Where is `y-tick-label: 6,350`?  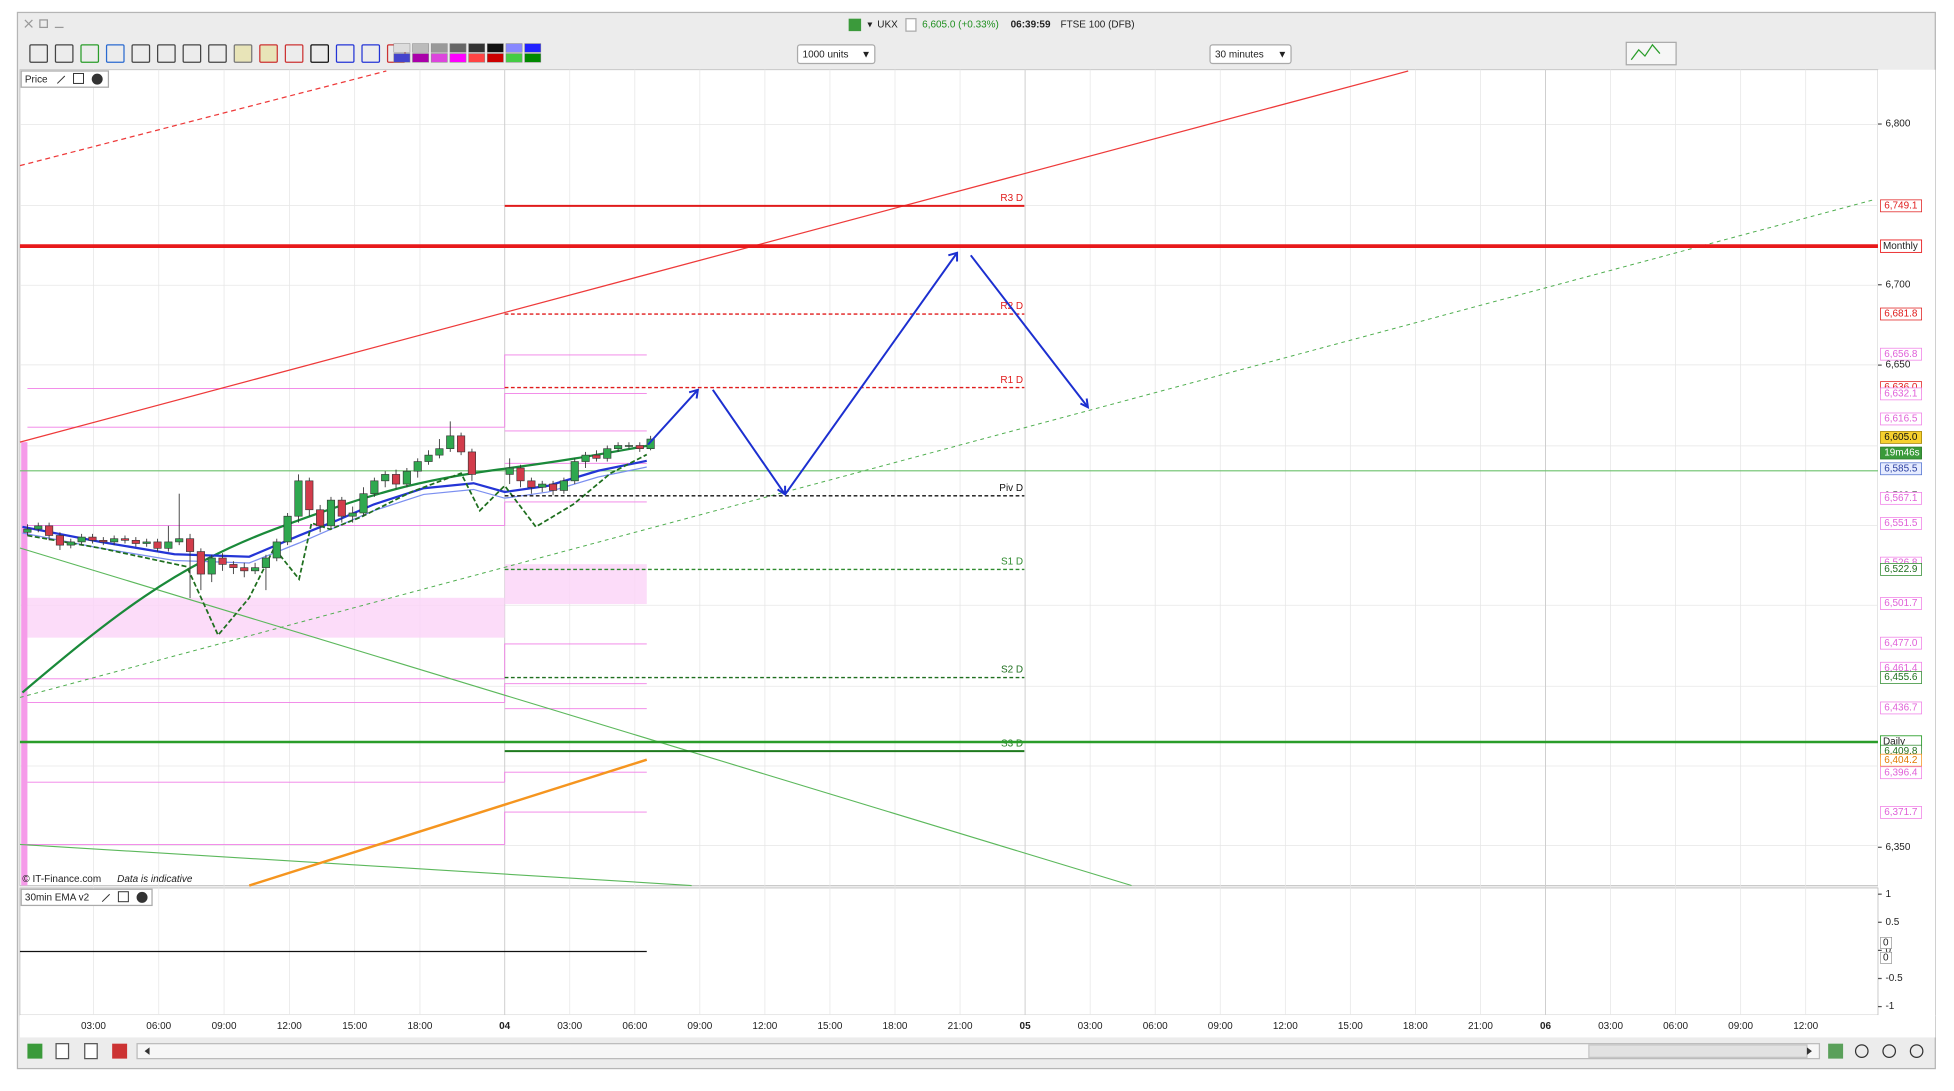 y-tick-label: 6,350 is located at coordinates (1897, 847).